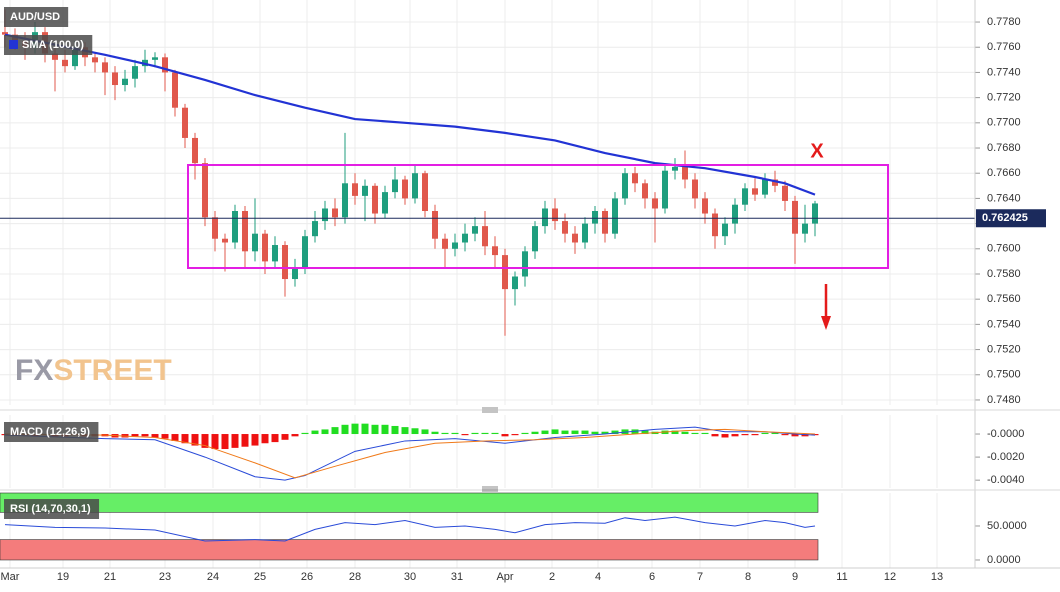 The width and height of the screenshot is (1060, 592). I want to click on y-tick-label: 0.7500, so click(1004, 375).